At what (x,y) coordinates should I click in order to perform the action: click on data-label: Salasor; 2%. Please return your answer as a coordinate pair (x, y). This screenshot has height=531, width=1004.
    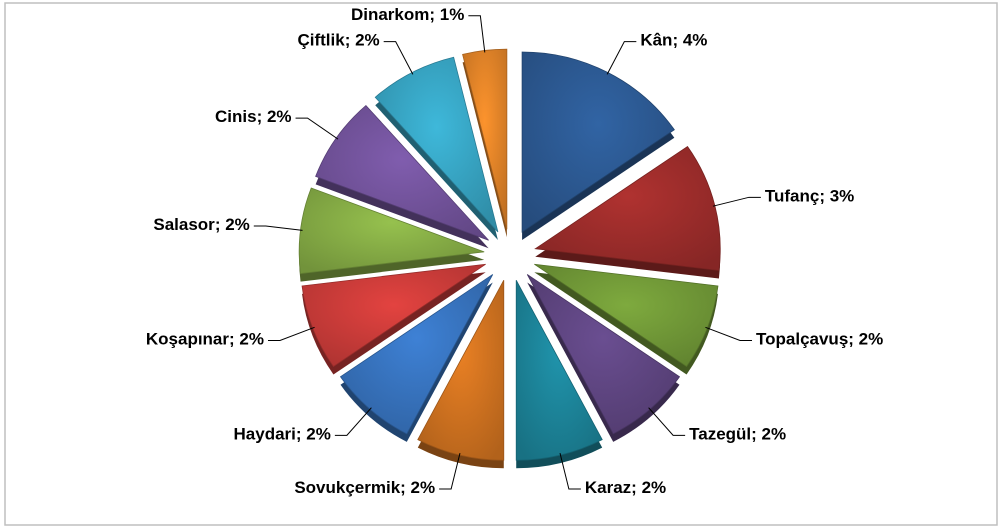
    Looking at the image, I should click on (201, 224).